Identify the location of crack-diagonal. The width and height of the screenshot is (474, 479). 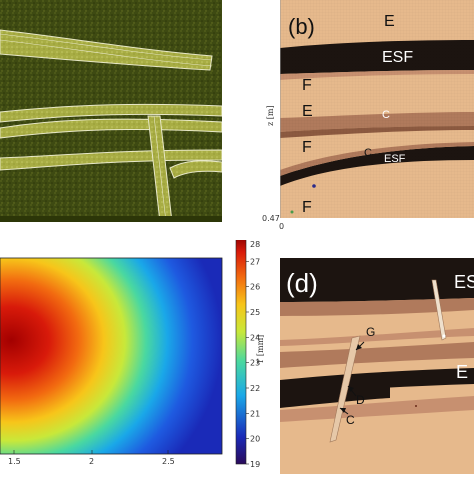
(345, 389).